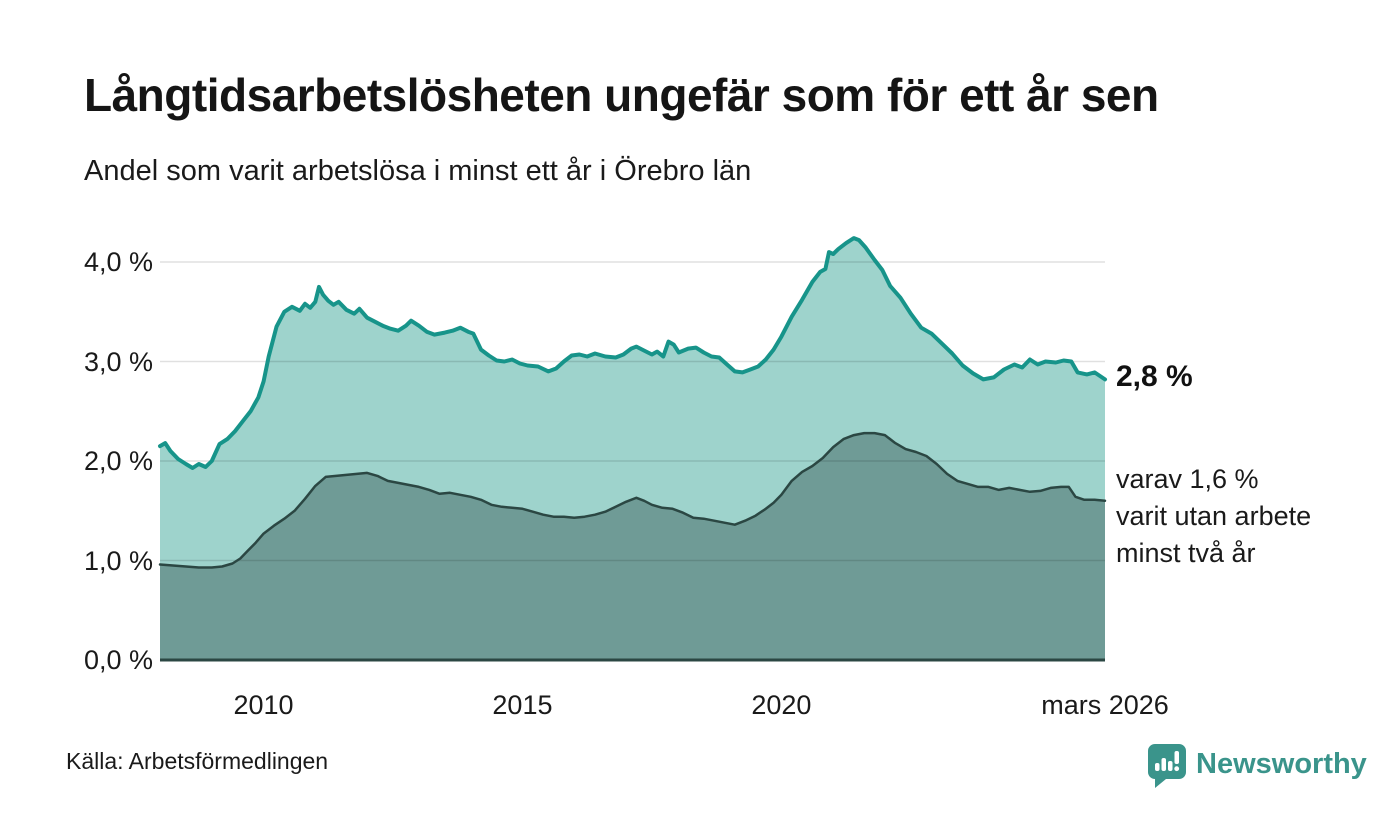 This screenshot has width=1400, height=840. Describe the element at coordinates (118, 461) in the screenshot. I see `y-tick-label: 2,0 %` at that location.